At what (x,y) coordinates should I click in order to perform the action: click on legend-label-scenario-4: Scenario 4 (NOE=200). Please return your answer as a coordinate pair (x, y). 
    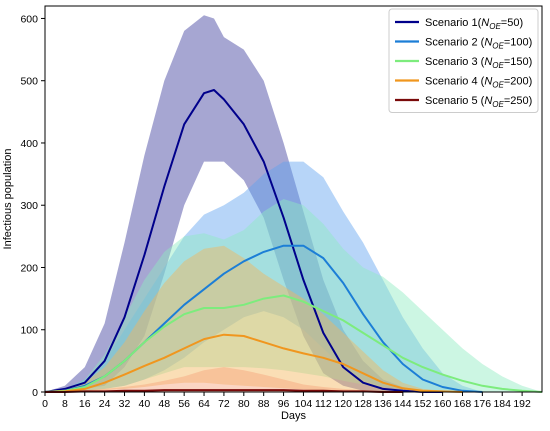
    Looking at the image, I should click on (478, 83).